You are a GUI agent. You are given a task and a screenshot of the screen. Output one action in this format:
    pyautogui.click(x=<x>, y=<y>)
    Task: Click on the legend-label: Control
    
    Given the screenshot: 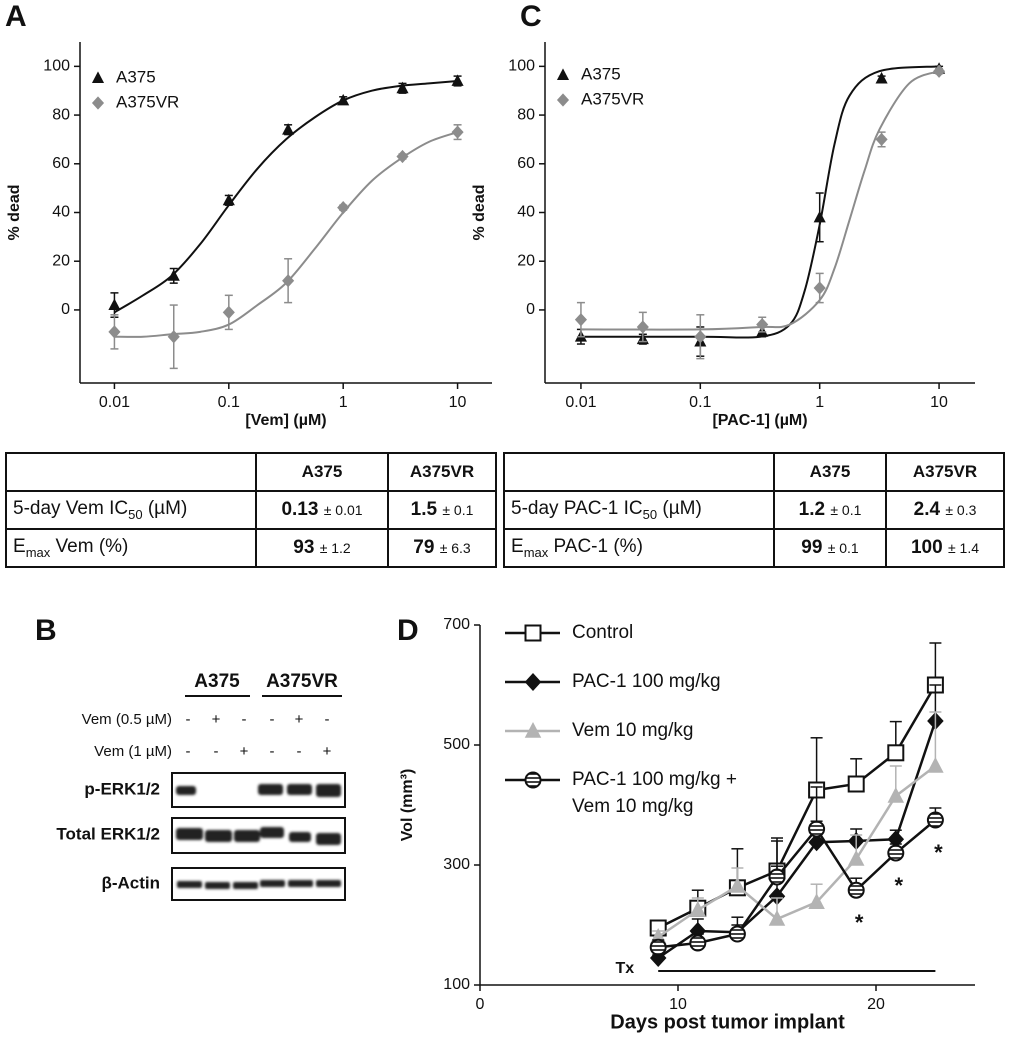 What is the action you would take?
    pyautogui.click(x=602, y=632)
    